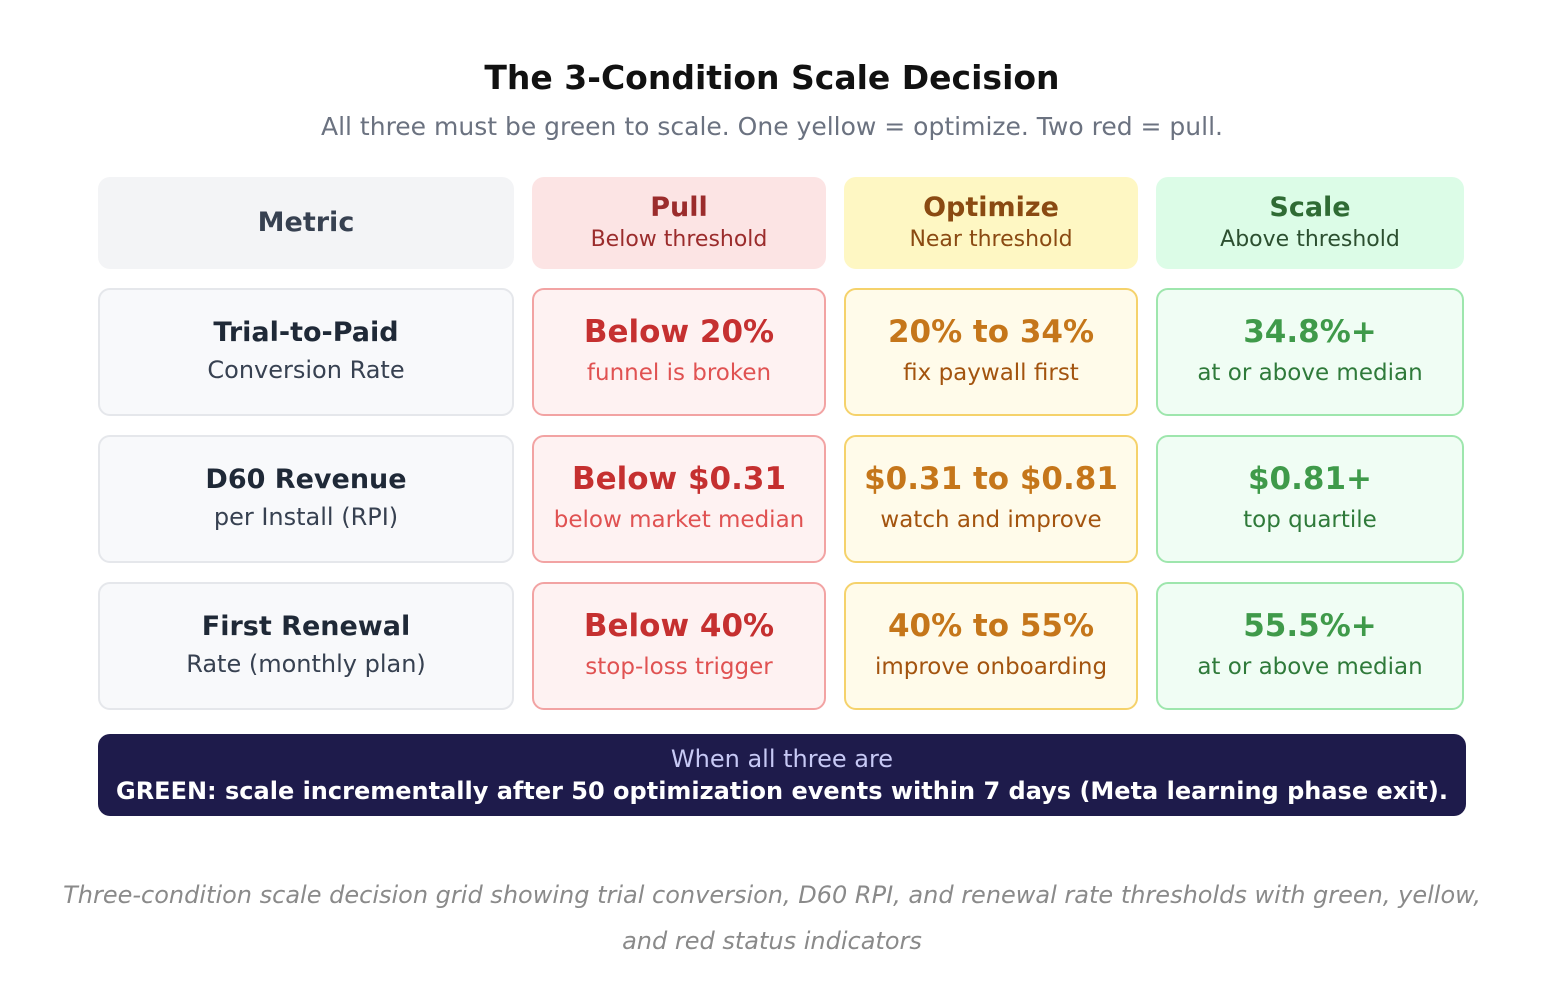  I want to click on pull-desc: below market median, so click(679, 520).